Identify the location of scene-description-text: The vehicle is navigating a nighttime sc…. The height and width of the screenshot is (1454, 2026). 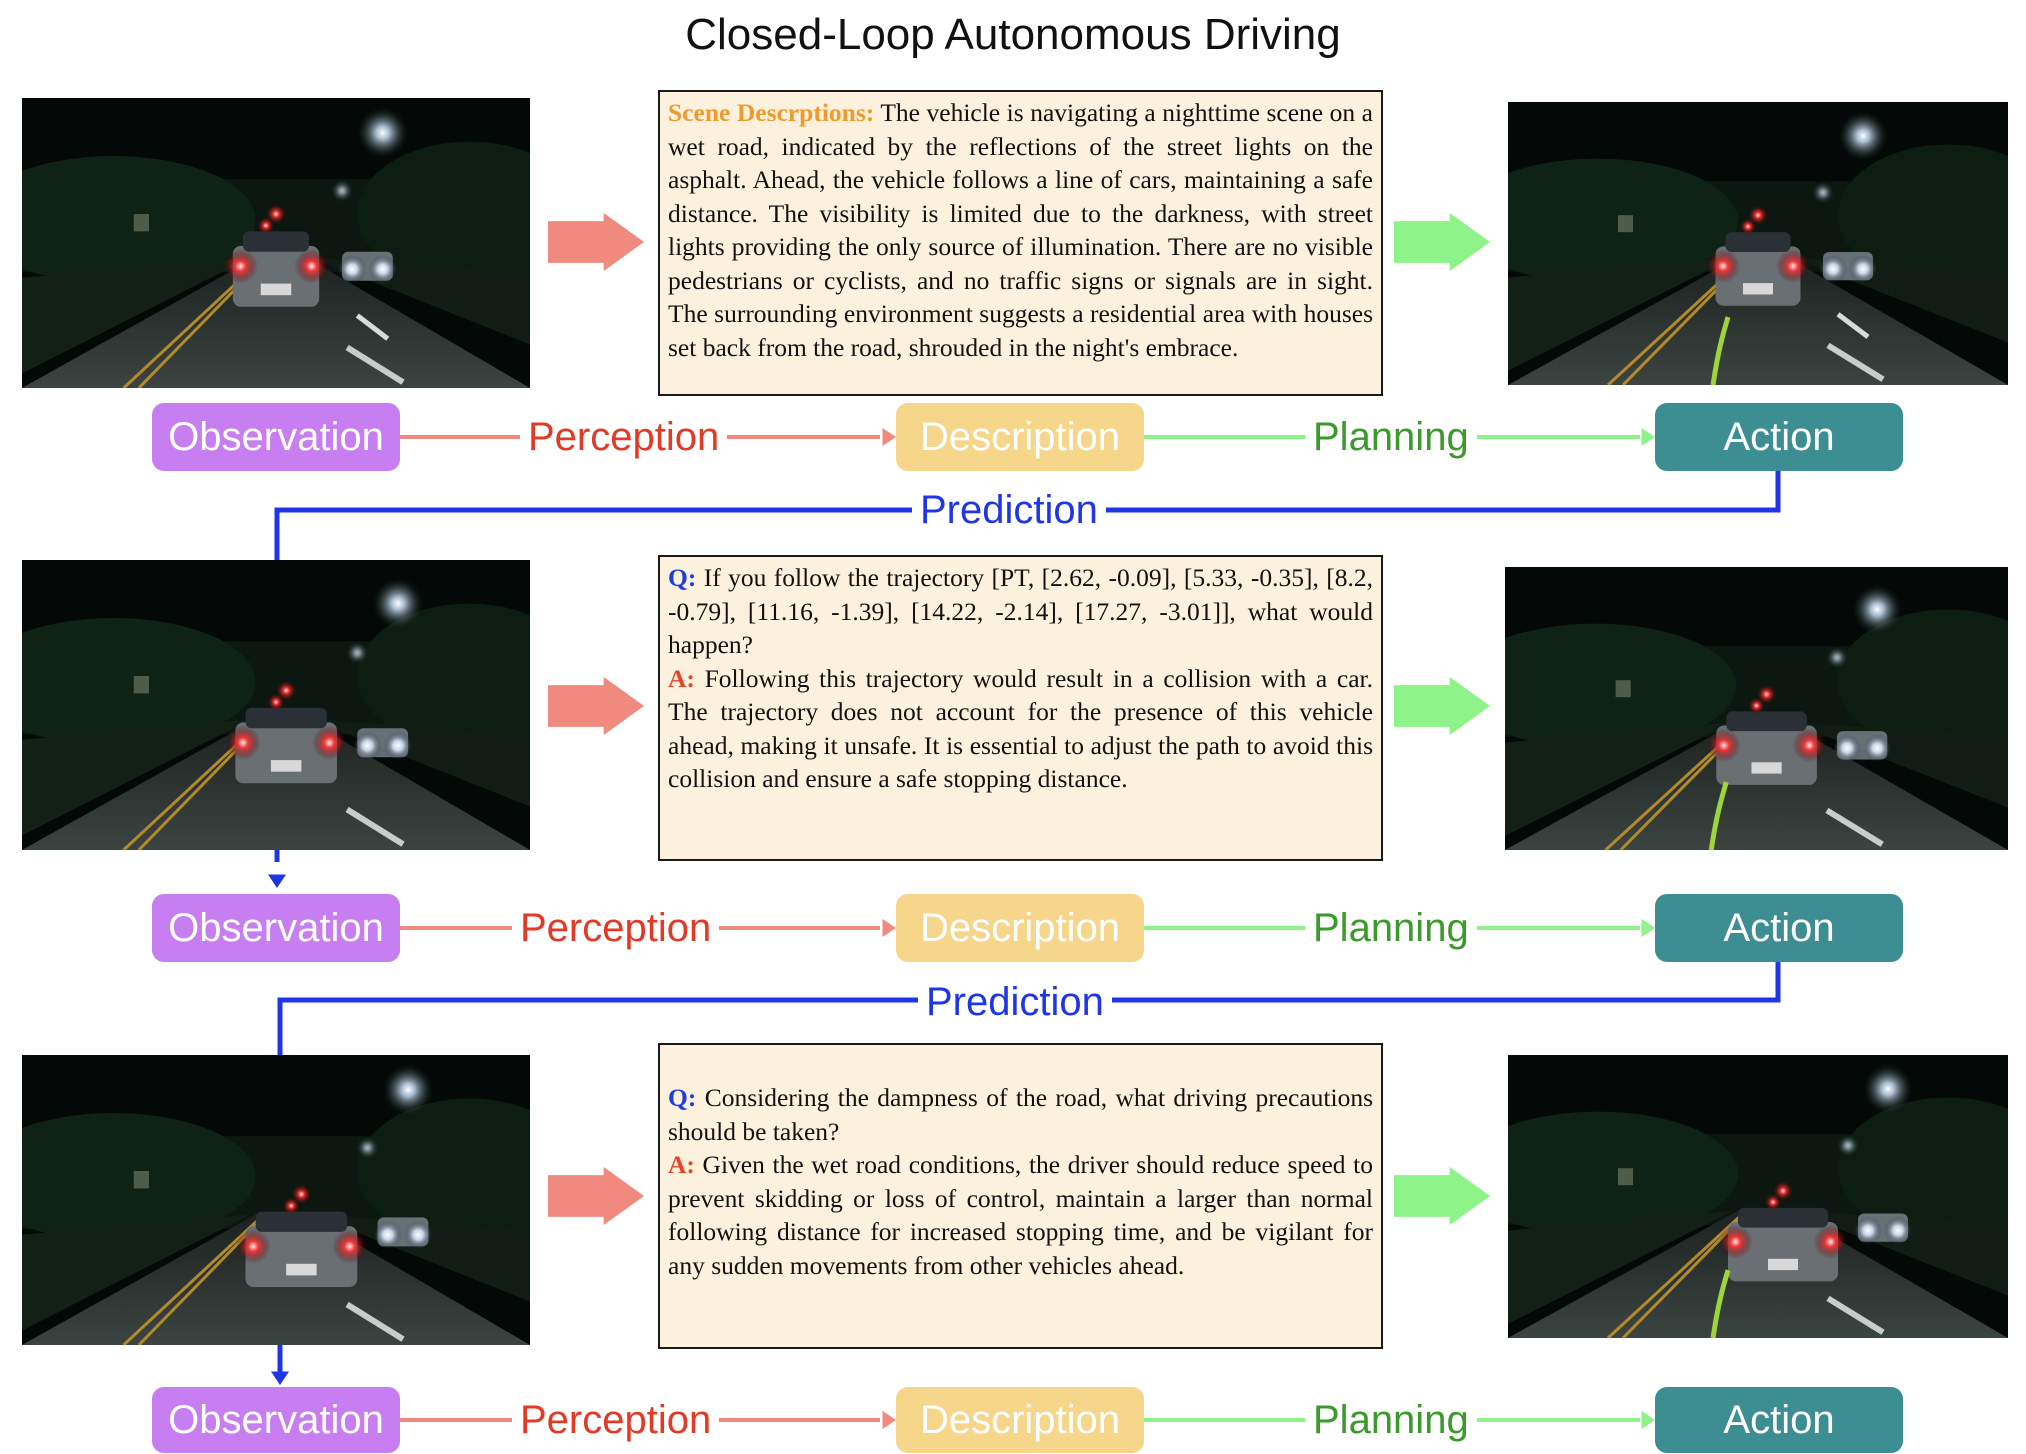
(1020, 230).